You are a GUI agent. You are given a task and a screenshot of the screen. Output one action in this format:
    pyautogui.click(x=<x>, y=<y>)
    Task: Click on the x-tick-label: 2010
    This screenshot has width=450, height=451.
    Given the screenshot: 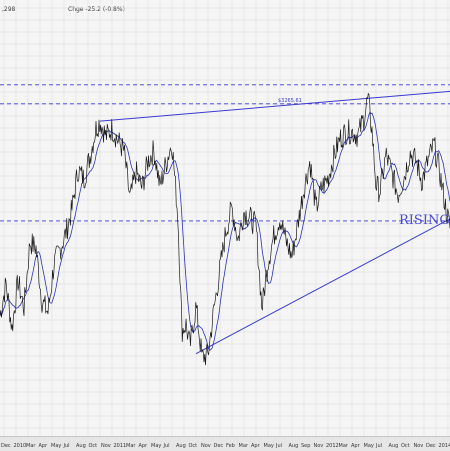 What is the action you would take?
    pyautogui.click(x=20, y=446)
    